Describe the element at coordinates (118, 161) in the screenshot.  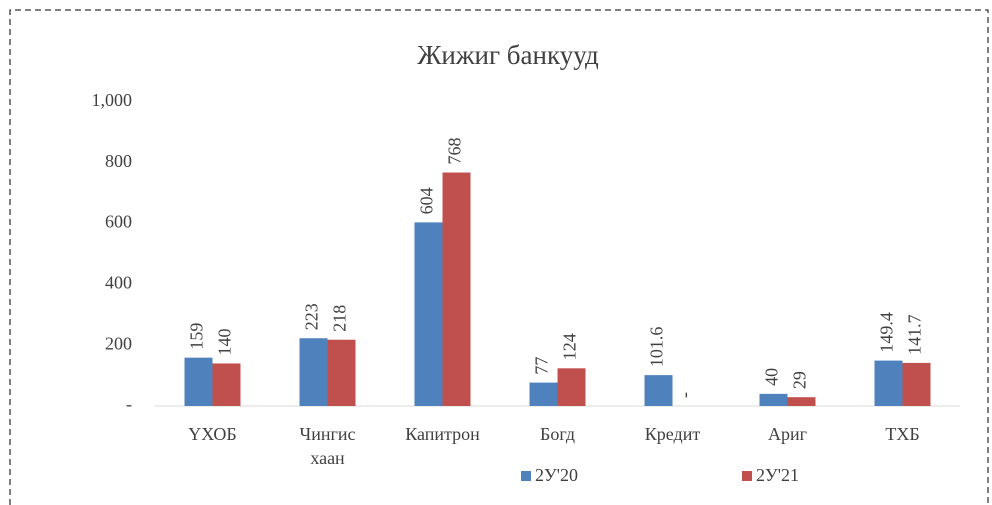
I see `y-tick-label: 800` at that location.